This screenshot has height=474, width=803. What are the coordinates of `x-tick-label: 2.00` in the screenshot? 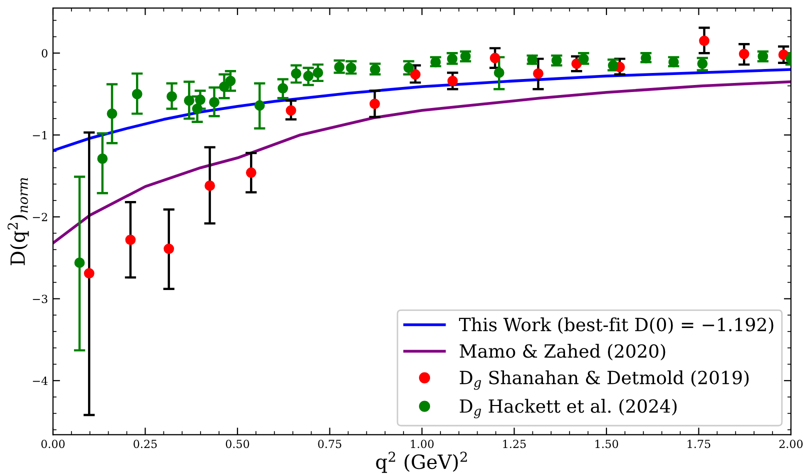 It's located at (791, 444).